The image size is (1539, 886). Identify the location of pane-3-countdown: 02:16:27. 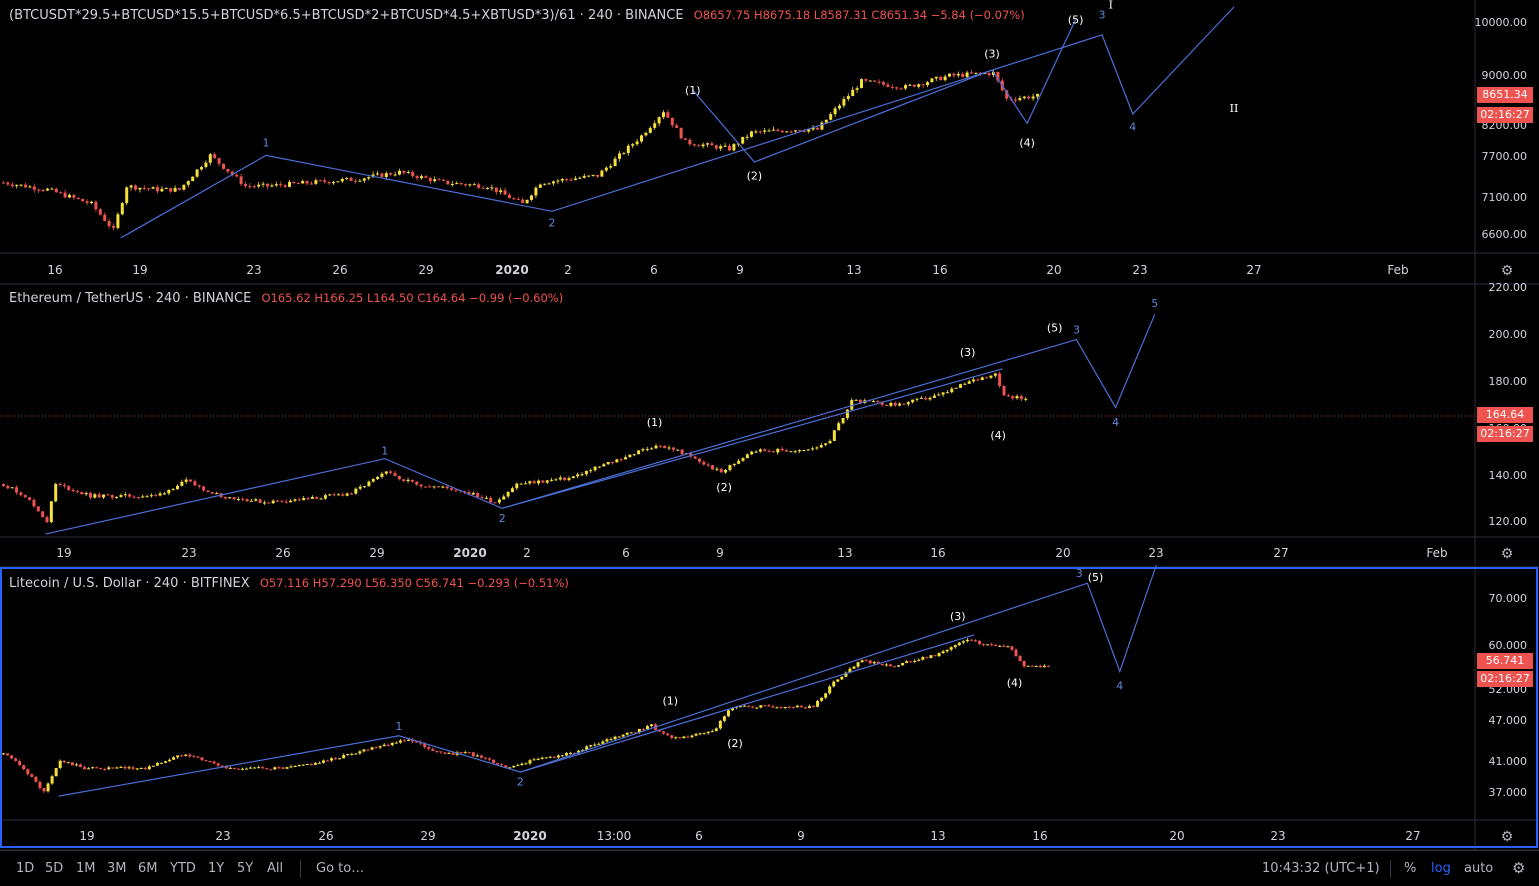
(1505, 679).